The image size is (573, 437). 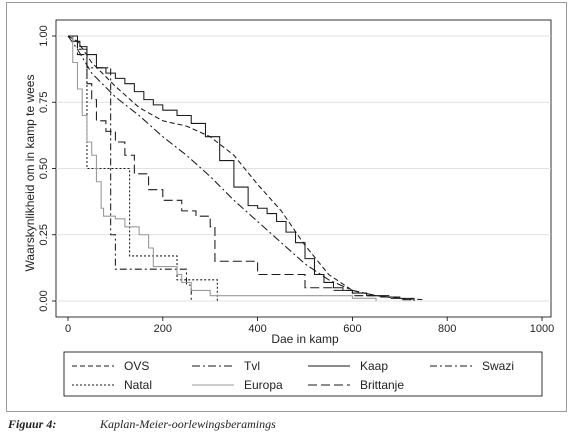 I want to click on y-tick-label: 0.50, so click(x=44, y=168).